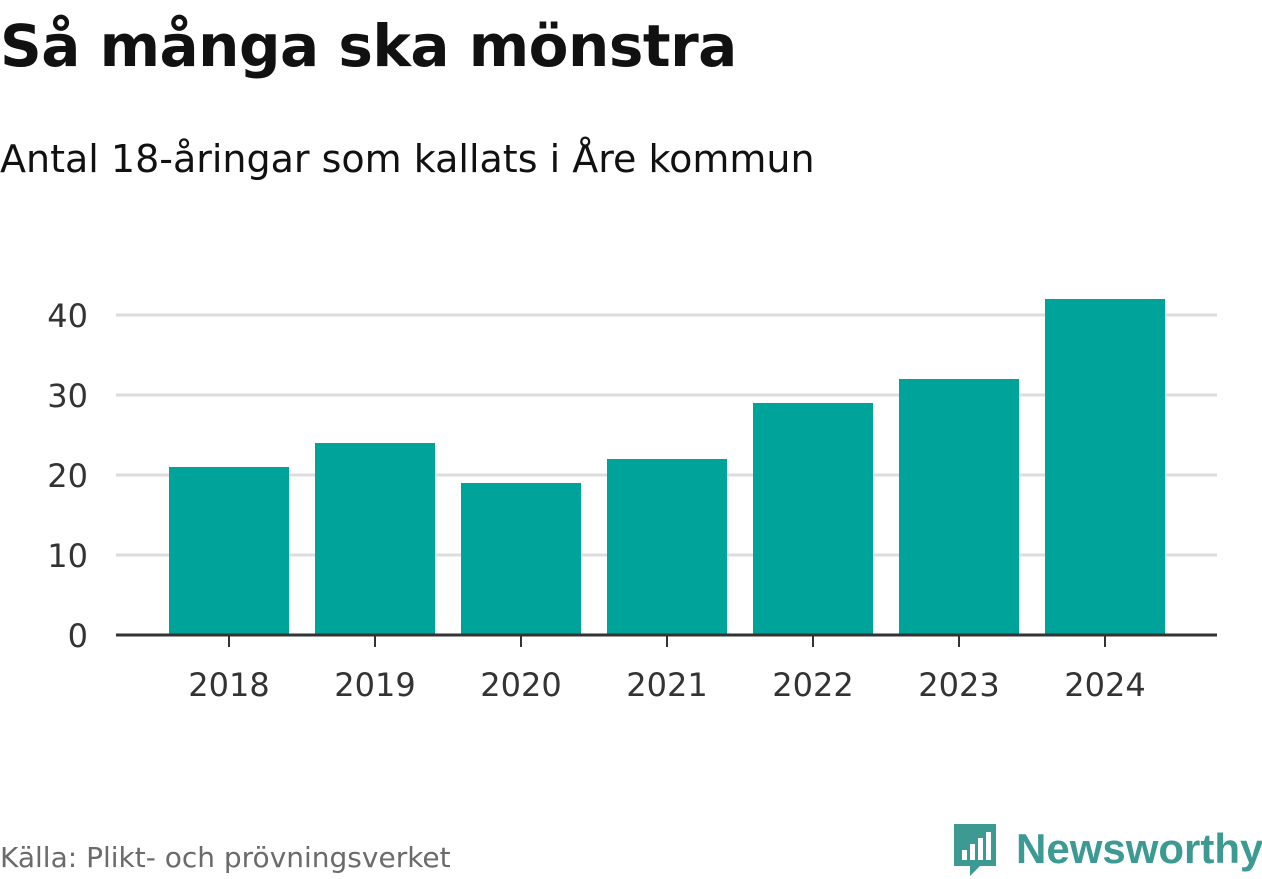 This screenshot has width=1262, height=879. What do you see at coordinates (374, 685) in the screenshot?
I see `x-tick-label: 2019` at bounding box center [374, 685].